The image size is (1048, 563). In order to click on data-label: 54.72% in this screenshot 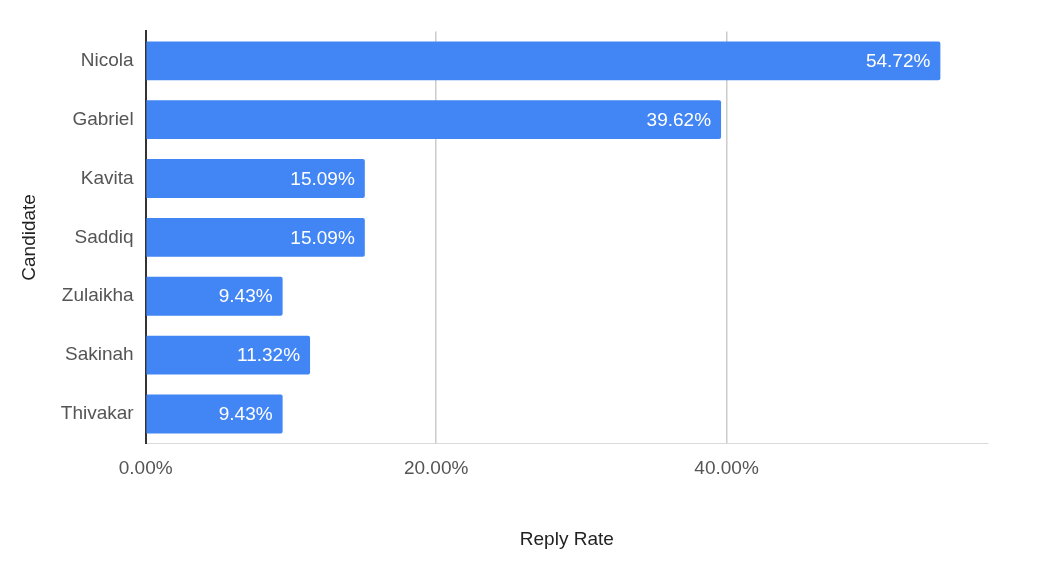, I will do `click(898, 61)`.